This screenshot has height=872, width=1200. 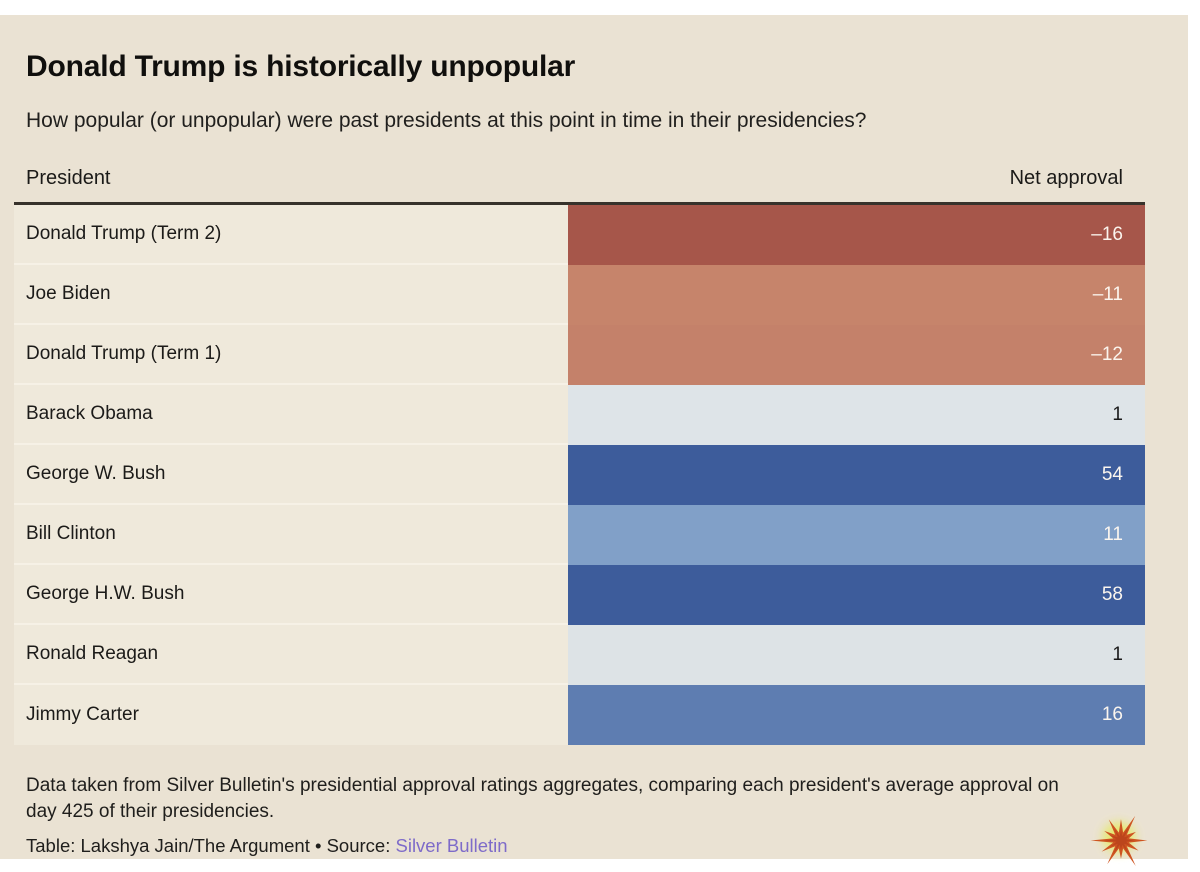 I want to click on page-title: Donald Trump is historically unpopular, so click(x=301, y=66).